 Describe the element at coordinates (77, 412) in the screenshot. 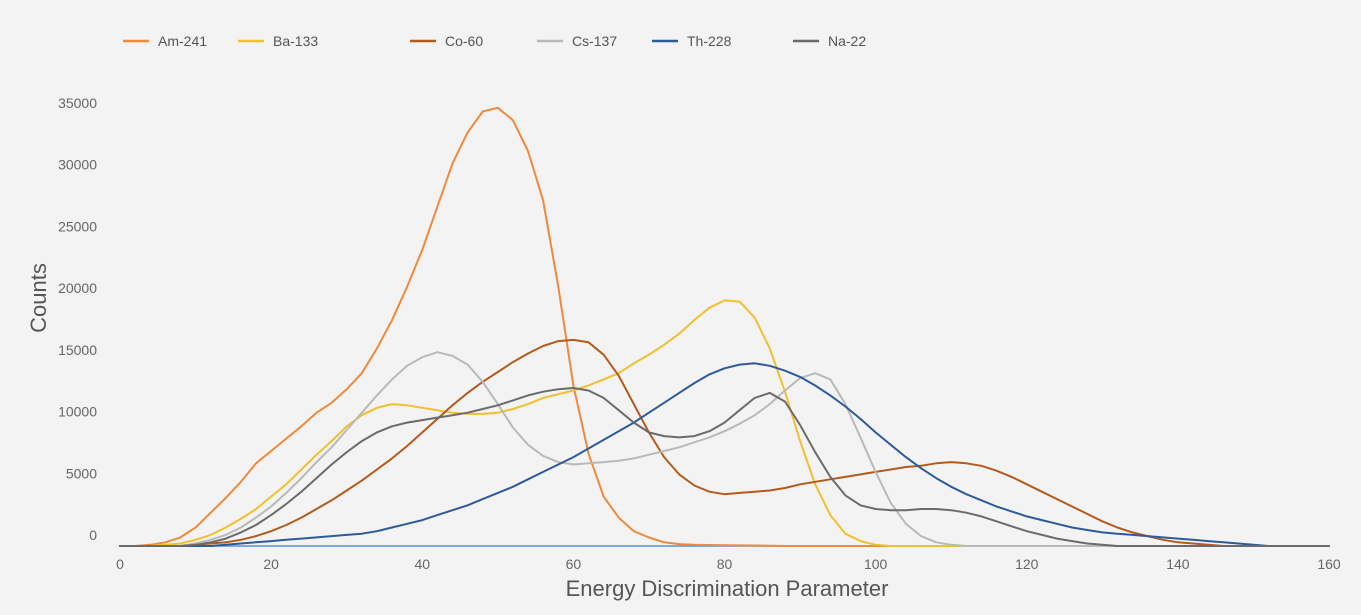

I see `y-tick-label: 10000` at that location.